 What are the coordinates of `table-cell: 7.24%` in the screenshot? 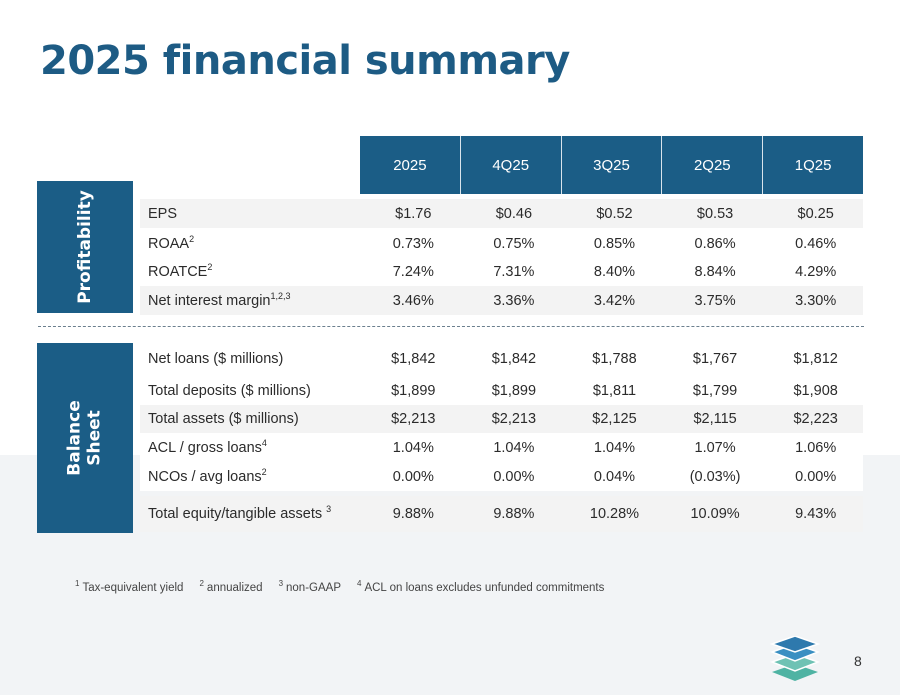 It's located at (413, 272).